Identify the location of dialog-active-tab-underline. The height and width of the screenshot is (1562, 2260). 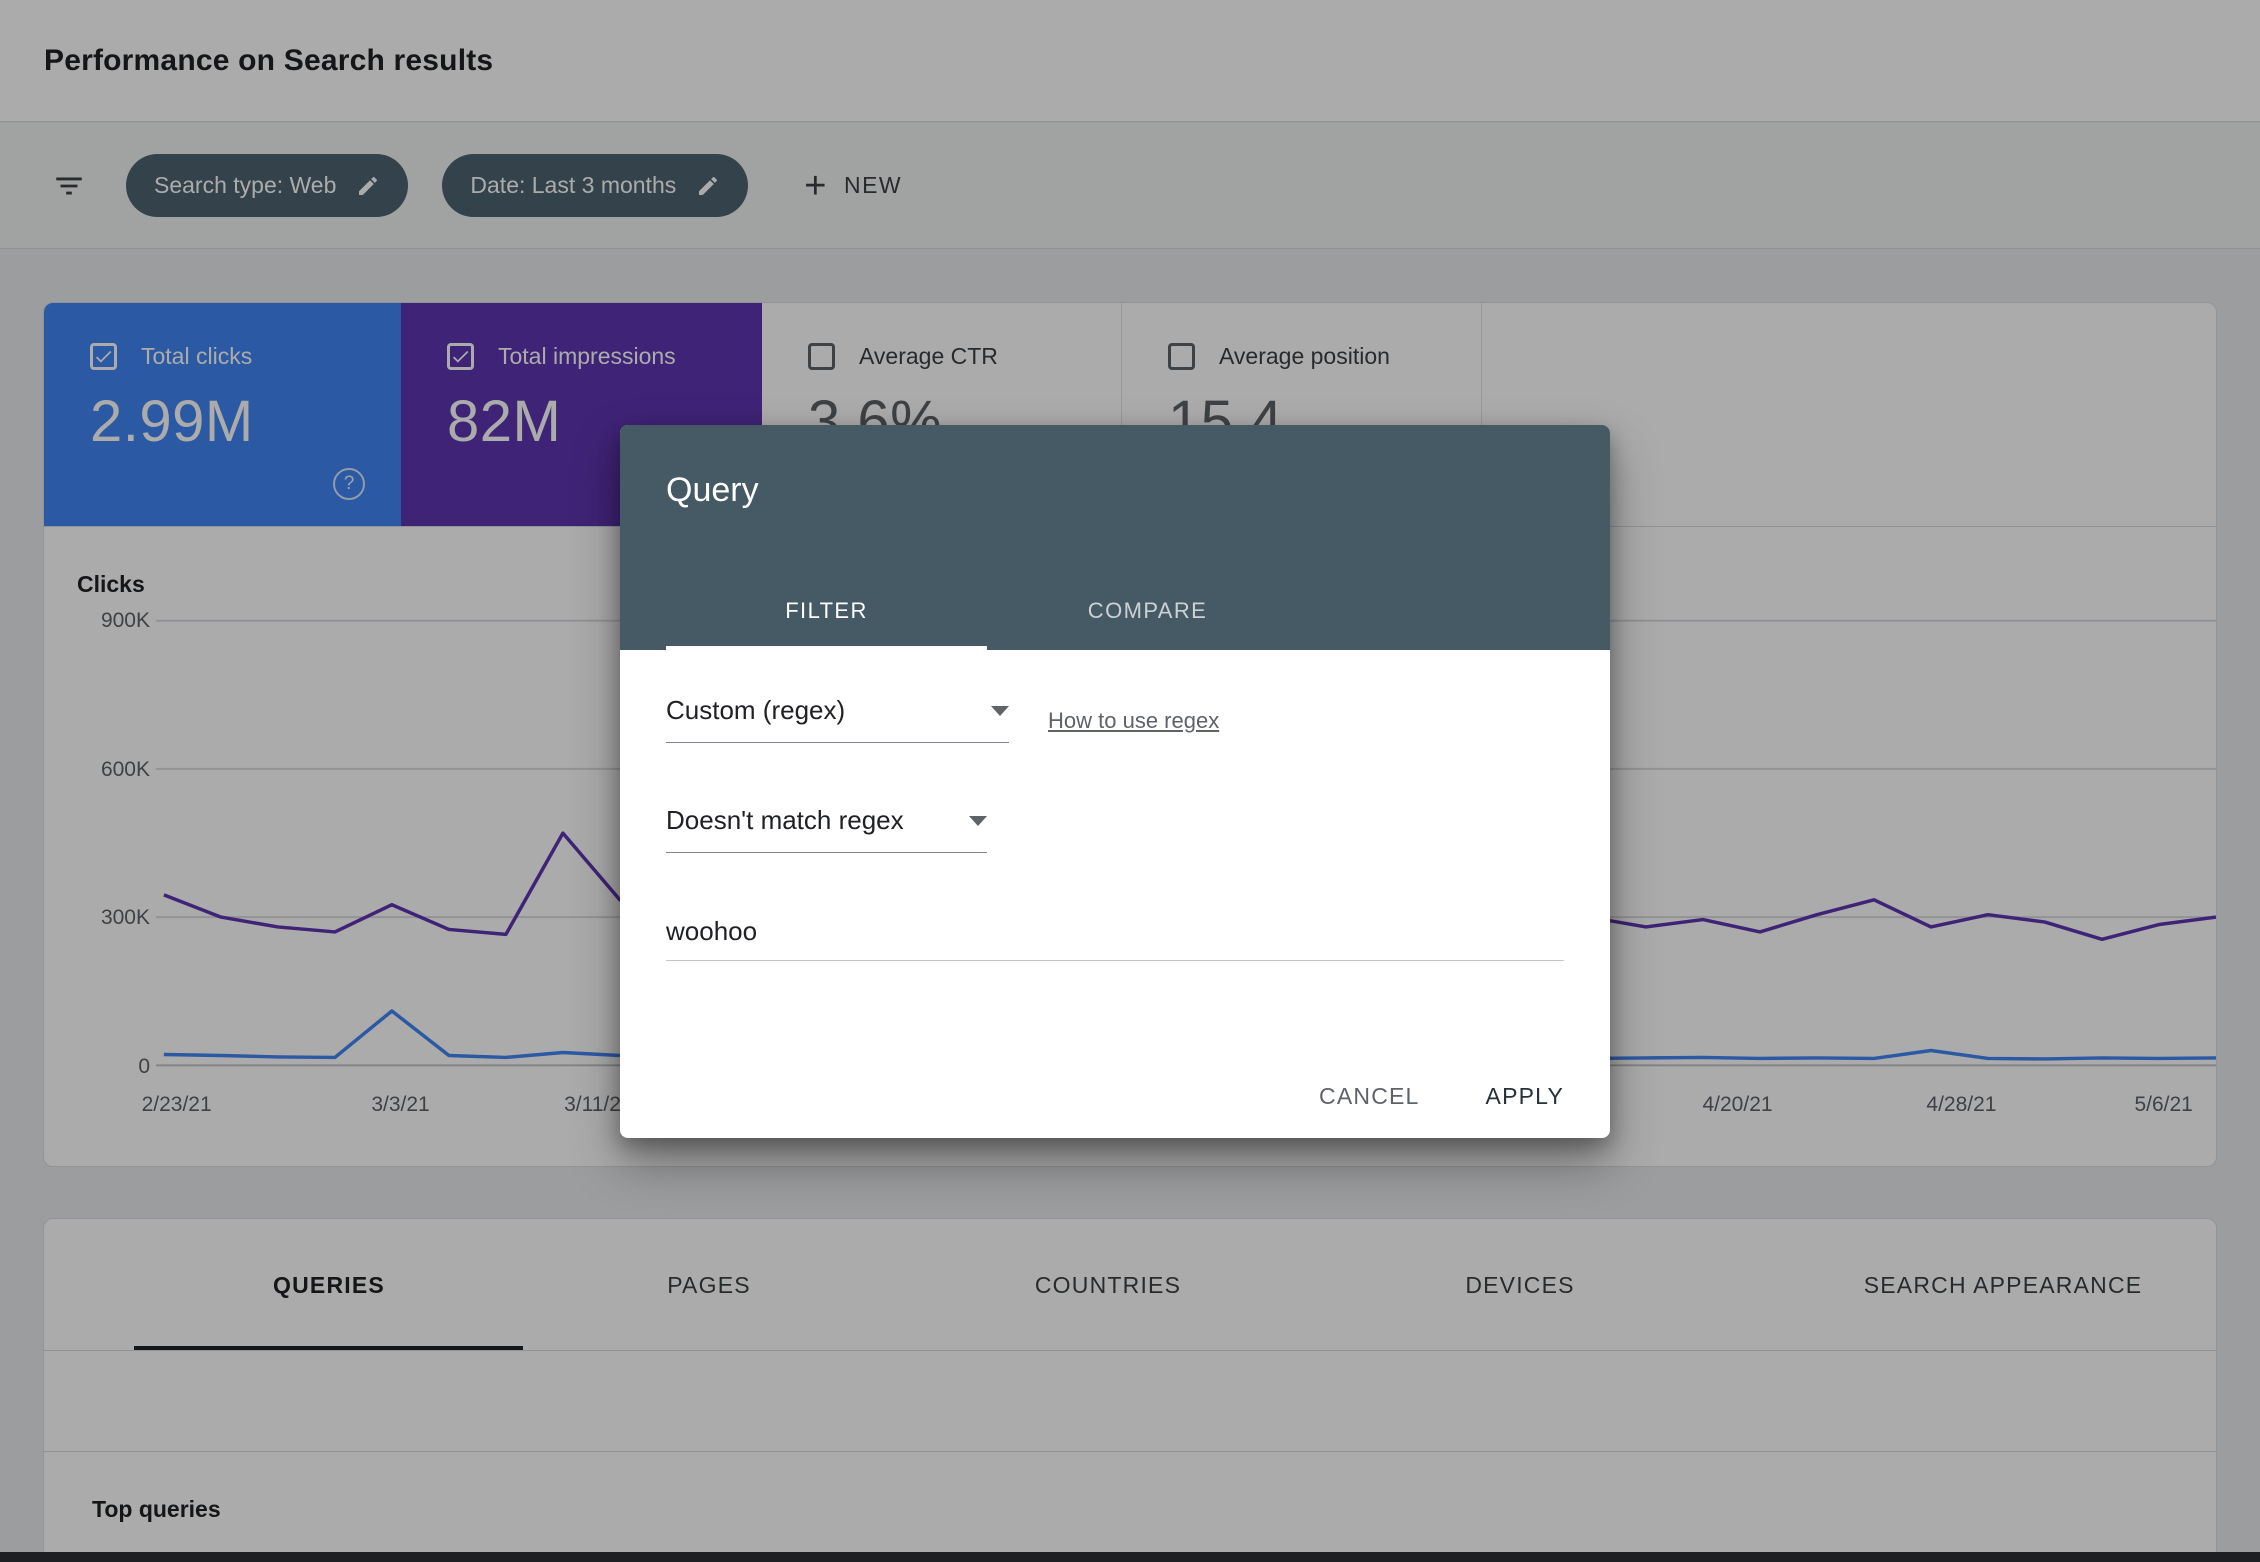
(826, 648).